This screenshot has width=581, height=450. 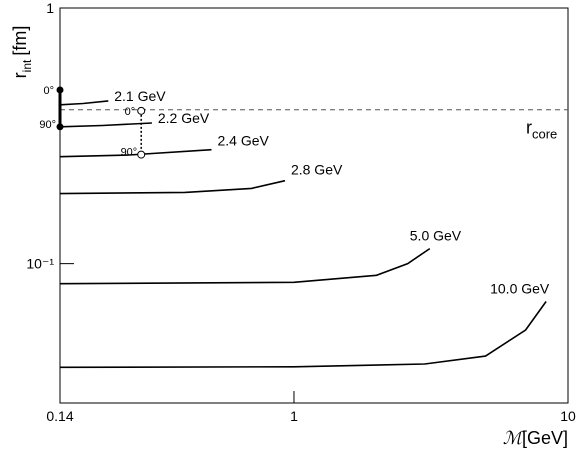 What do you see at coordinates (514, 438) in the screenshot?
I see `x-label-base: ℳ` at bounding box center [514, 438].